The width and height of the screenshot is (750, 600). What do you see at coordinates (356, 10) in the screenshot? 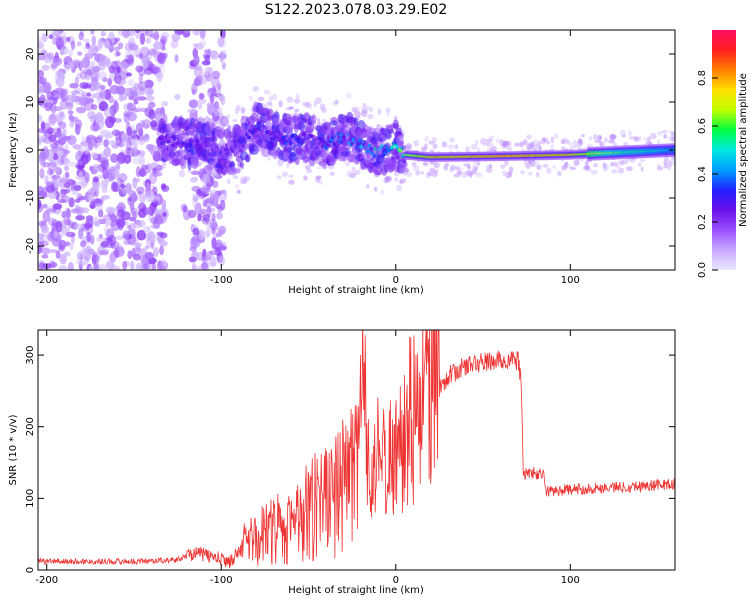
I see `figure-title: S122.2023.078.03.29.E02` at bounding box center [356, 10].